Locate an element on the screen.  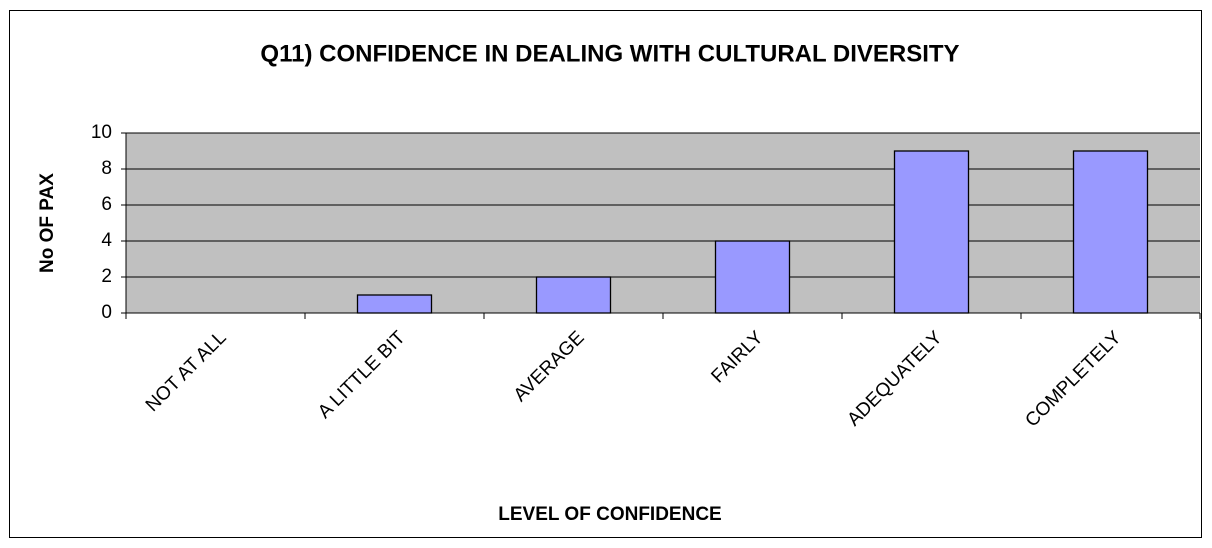
y-tick-label: 0 is located at coordinates (106, 312).